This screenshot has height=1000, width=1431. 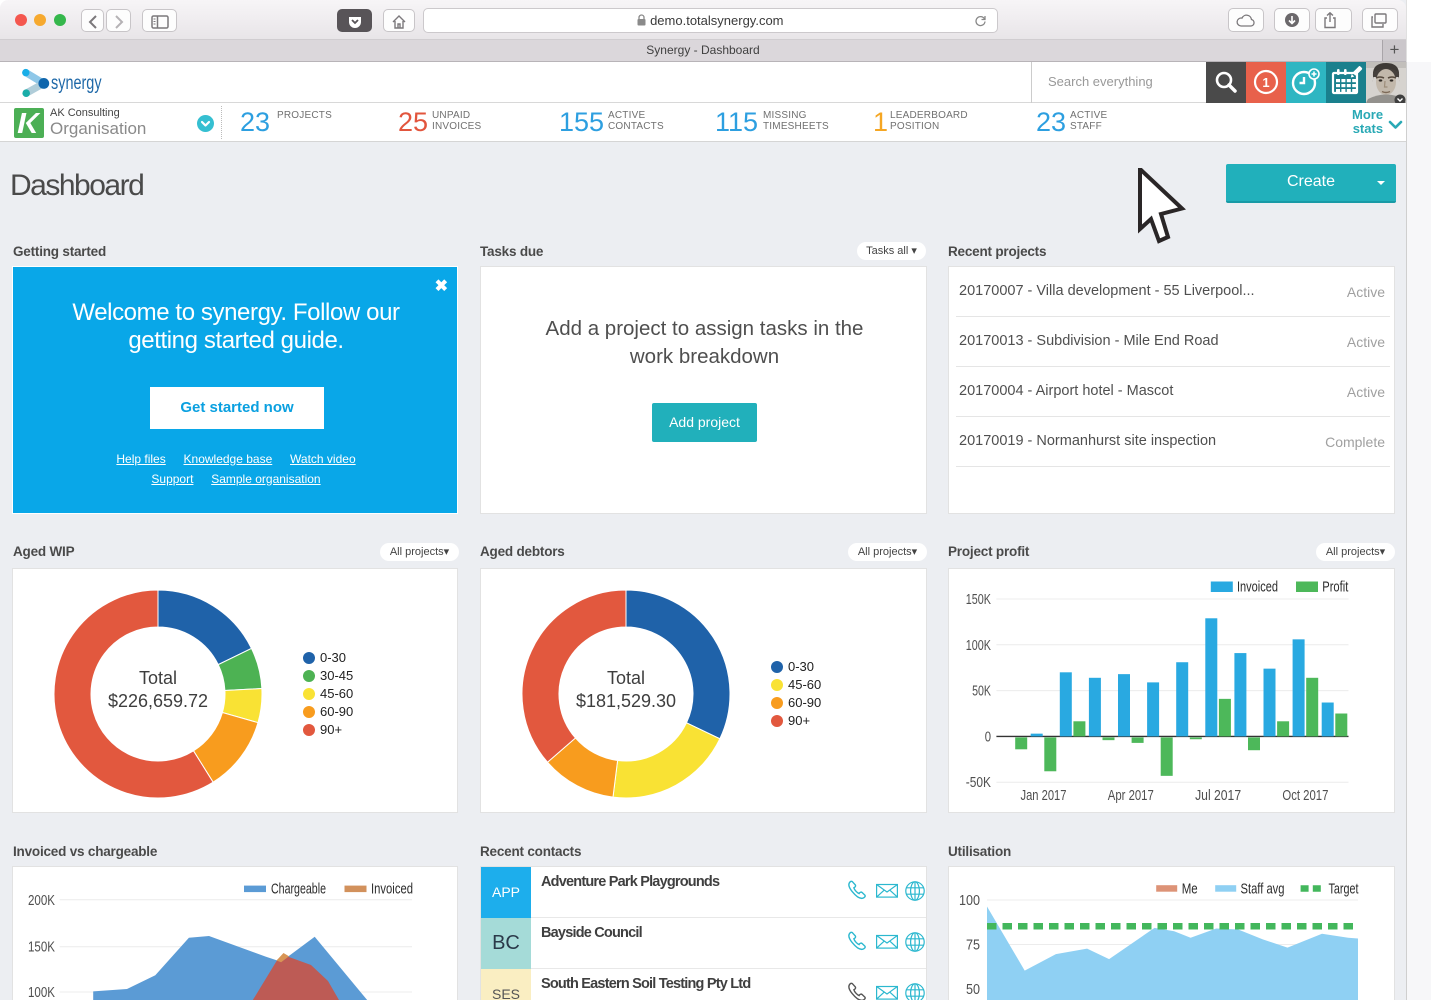 What do you see at coordinates (1335, 587) in the screenshot?
I see `svg-text: Profit` at bounding box center [1335, 587].